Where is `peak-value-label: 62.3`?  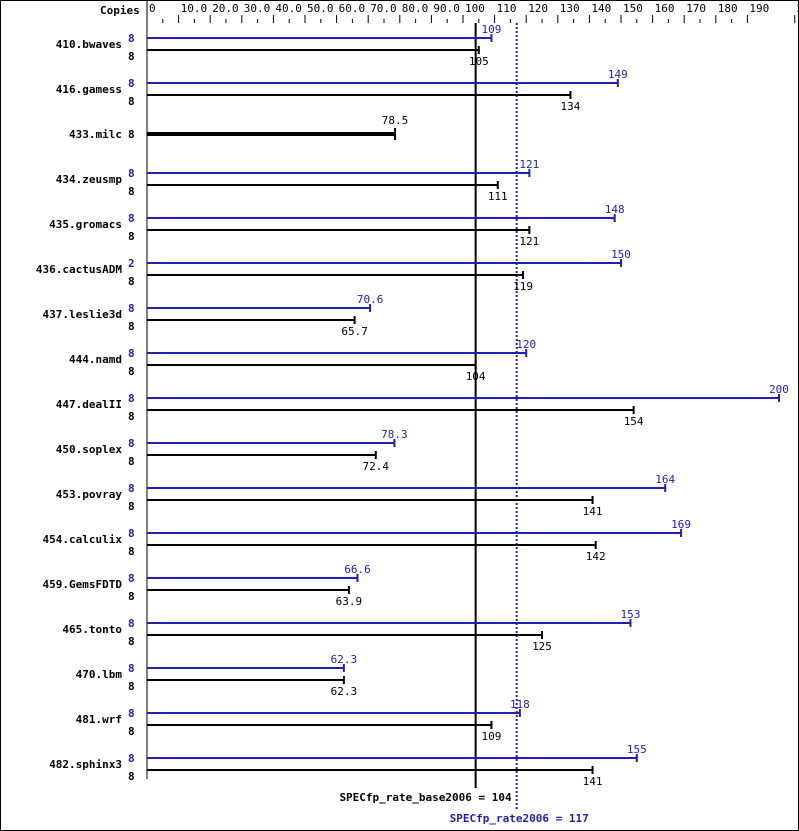
peak-value-label: 62.3 is located at coordinates (344, 659).